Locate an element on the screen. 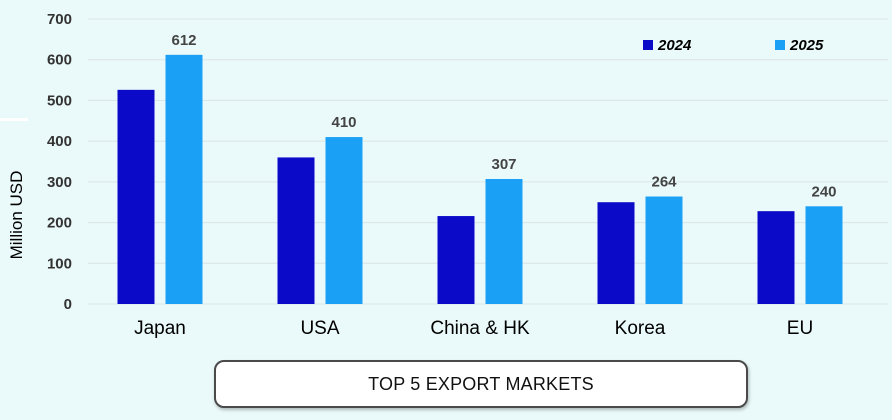 The image size is (892, 420). bar-2025-japan is located at coordinates (184, 179).